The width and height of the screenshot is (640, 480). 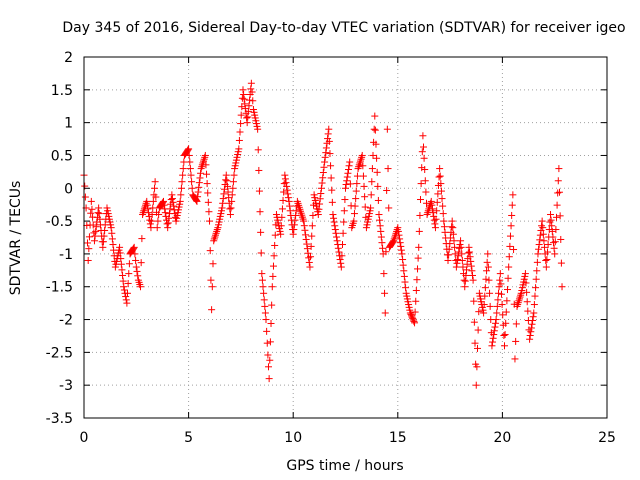 I want to click on y-tick-label: 0.5, so click(x=62, y=156).